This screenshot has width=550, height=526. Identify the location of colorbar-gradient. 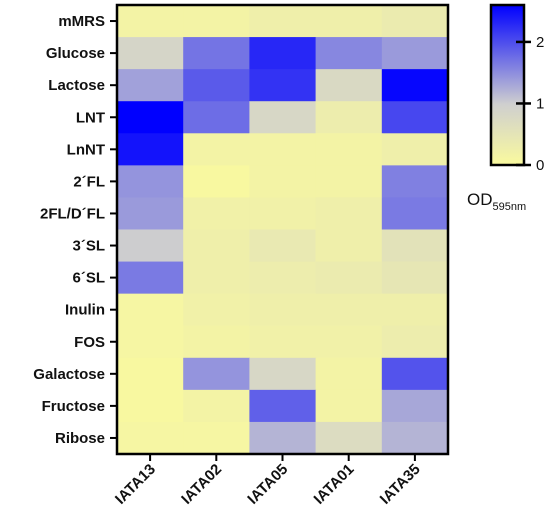
(507, 85).